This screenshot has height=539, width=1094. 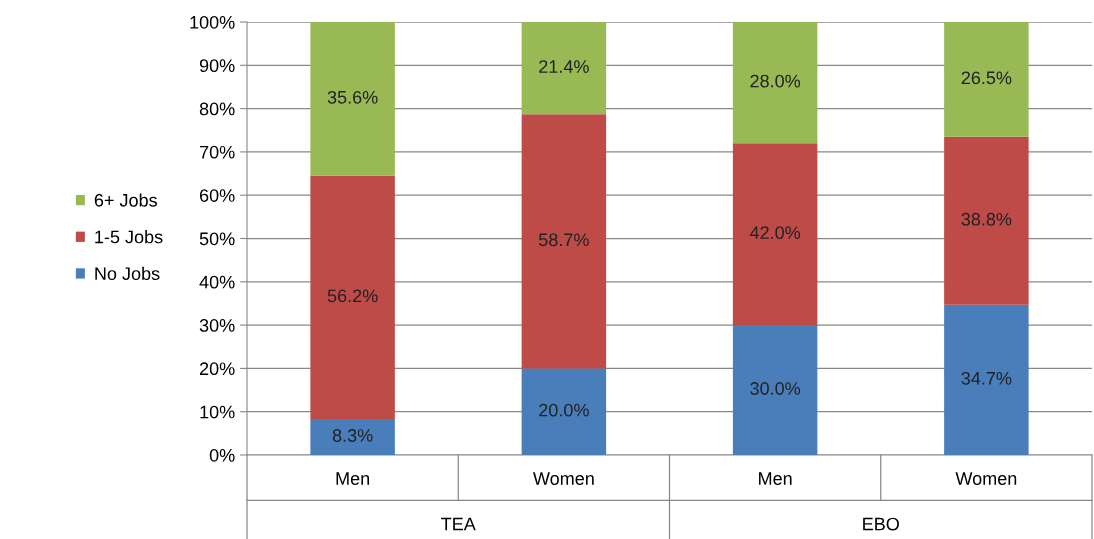 I want to click on y-tick-label: 100%, so click(x=212, y=22).